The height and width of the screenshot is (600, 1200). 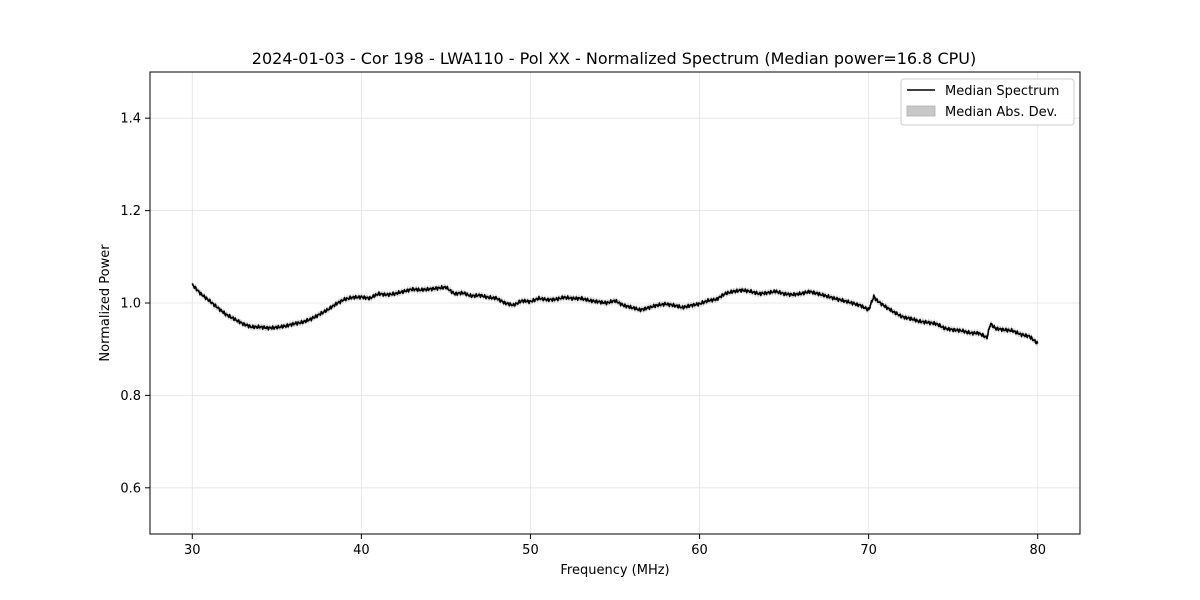 What do you see at coordinates (615, 314) in the screenshot?
I see `median-spectrum-line` at bounding box center [615, 314].